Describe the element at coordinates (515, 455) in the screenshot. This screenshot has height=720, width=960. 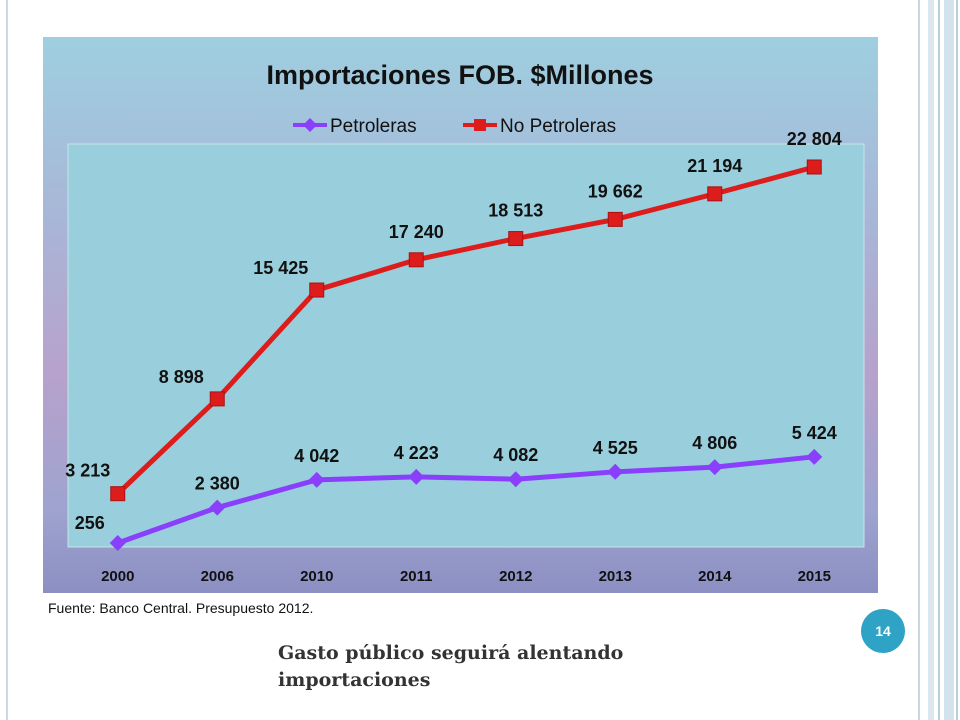
I see `data-label: 4 082` at that location.